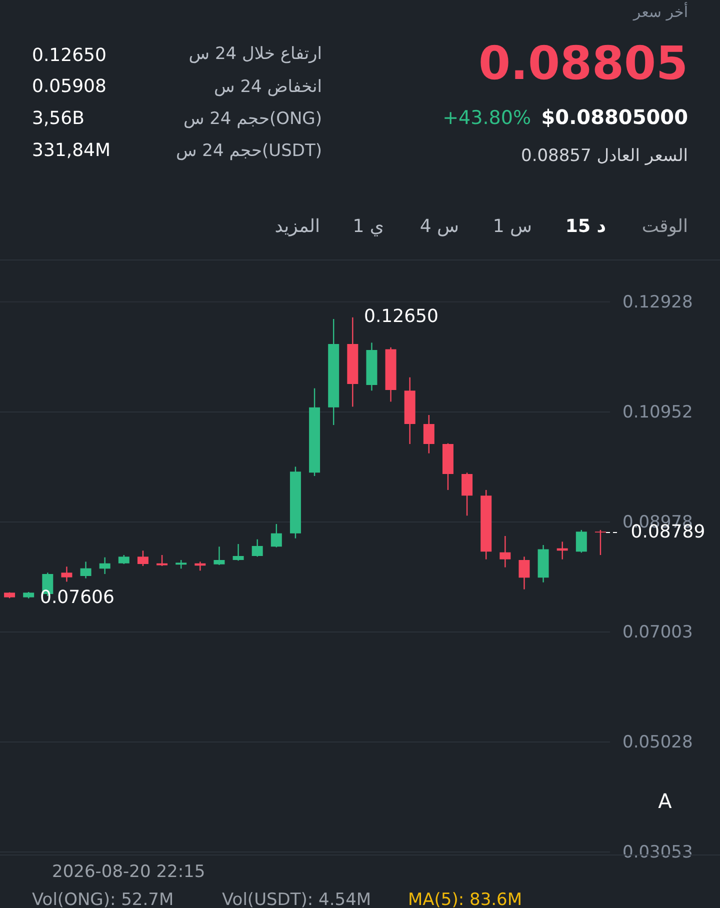 This screenshot has width=720, height=908. Describe the element at coordinates (71, 150) in the screenshot. I see `text: 331,84M` at that location.